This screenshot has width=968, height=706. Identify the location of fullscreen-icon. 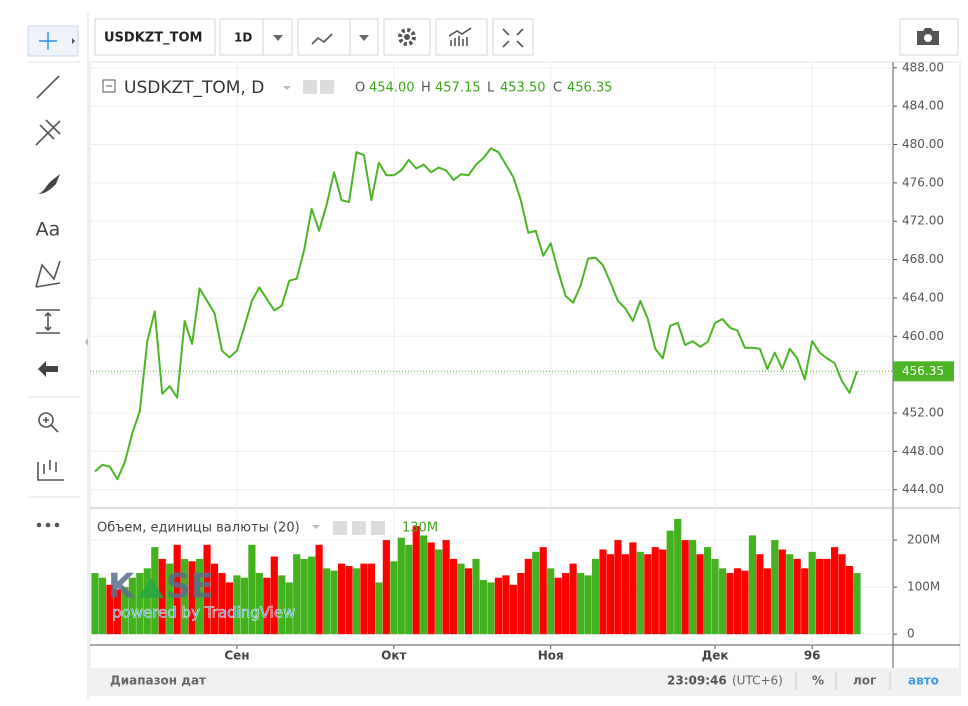
(513, 38).